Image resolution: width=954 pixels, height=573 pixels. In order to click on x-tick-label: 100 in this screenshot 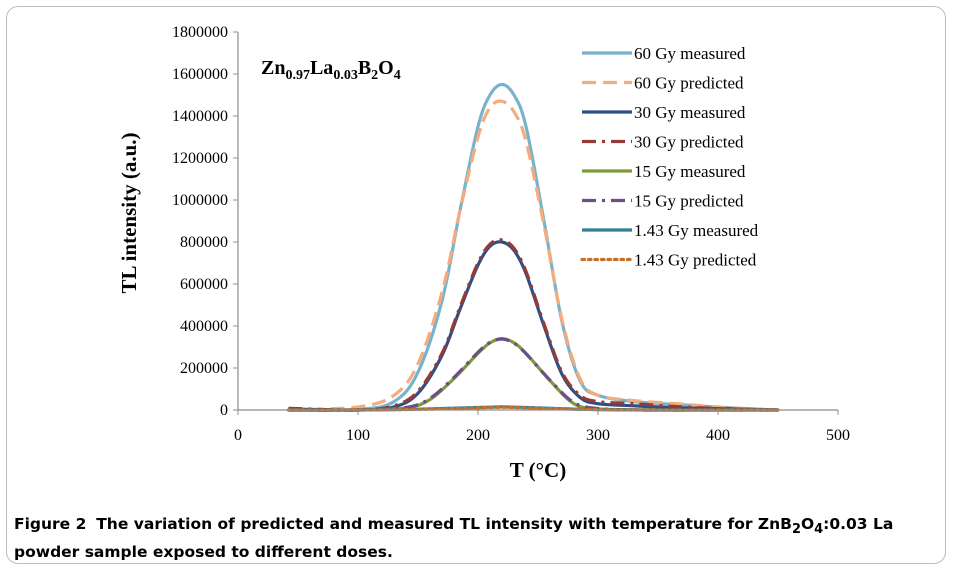, I will do `click(358, 435)`.